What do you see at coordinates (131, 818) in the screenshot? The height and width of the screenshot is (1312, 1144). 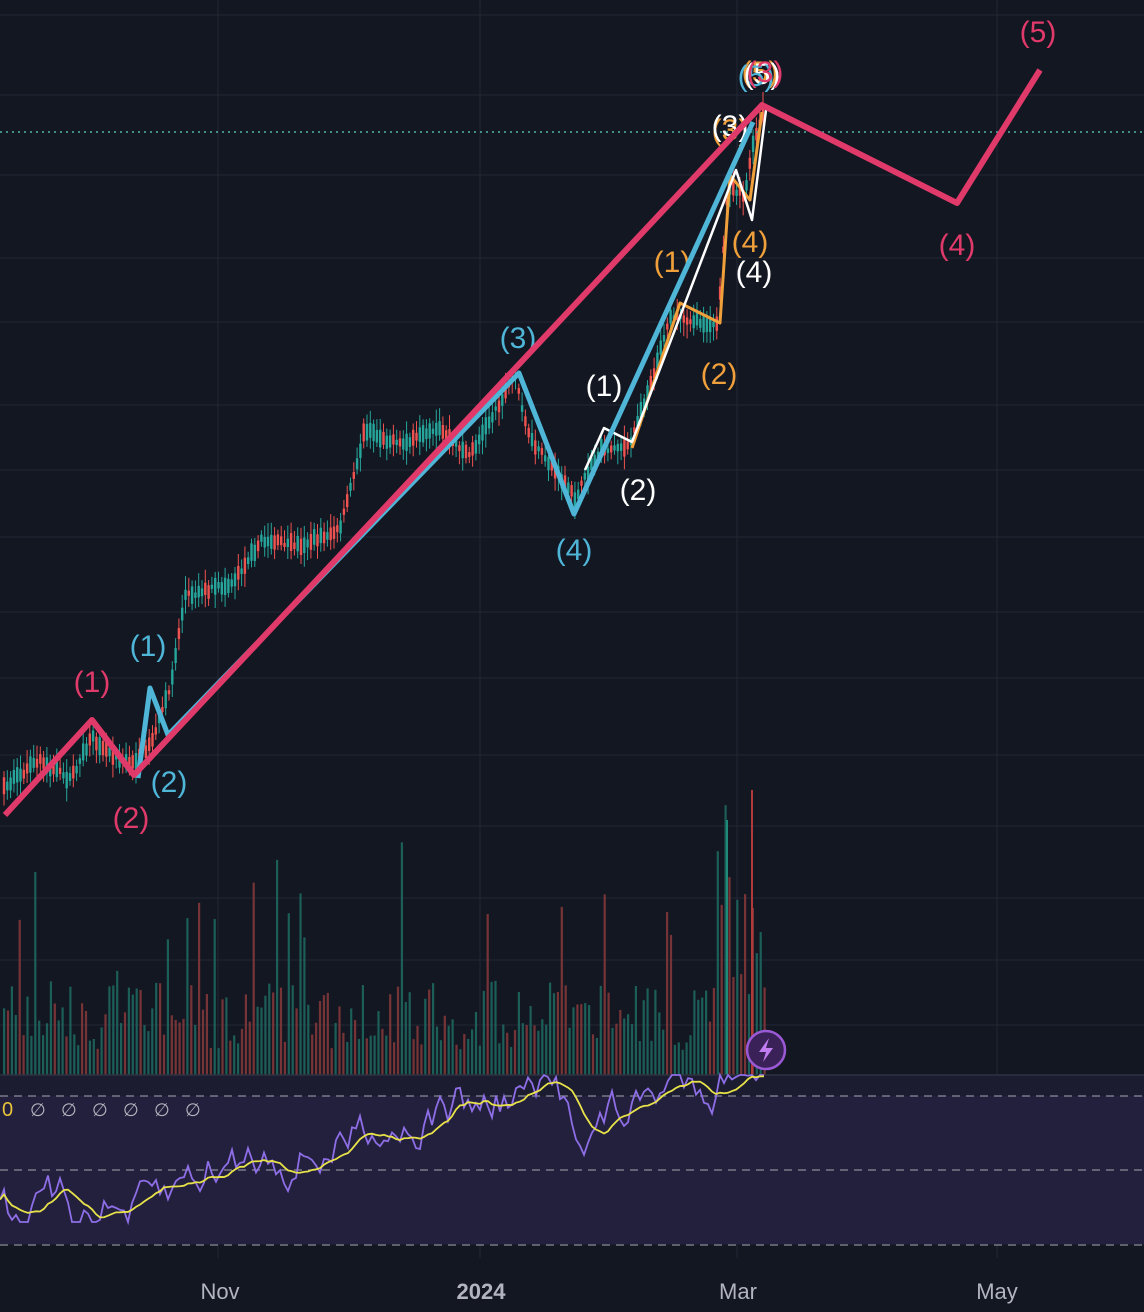 I see `wave-primary-label: (2)` at bounding box center [131, 818].